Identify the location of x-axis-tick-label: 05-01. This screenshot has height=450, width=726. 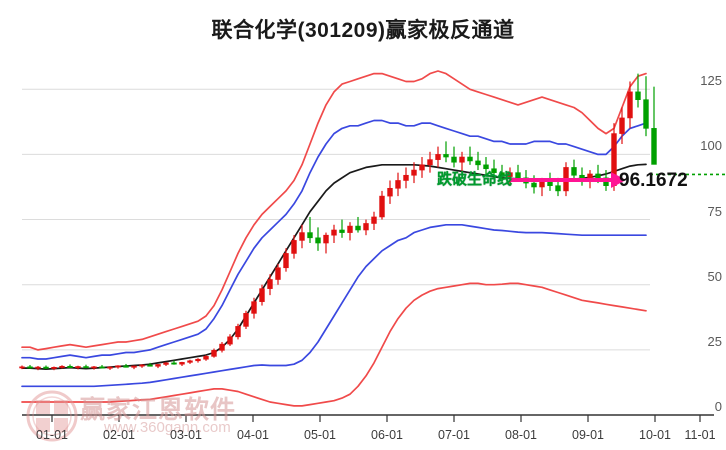
(320, 435).